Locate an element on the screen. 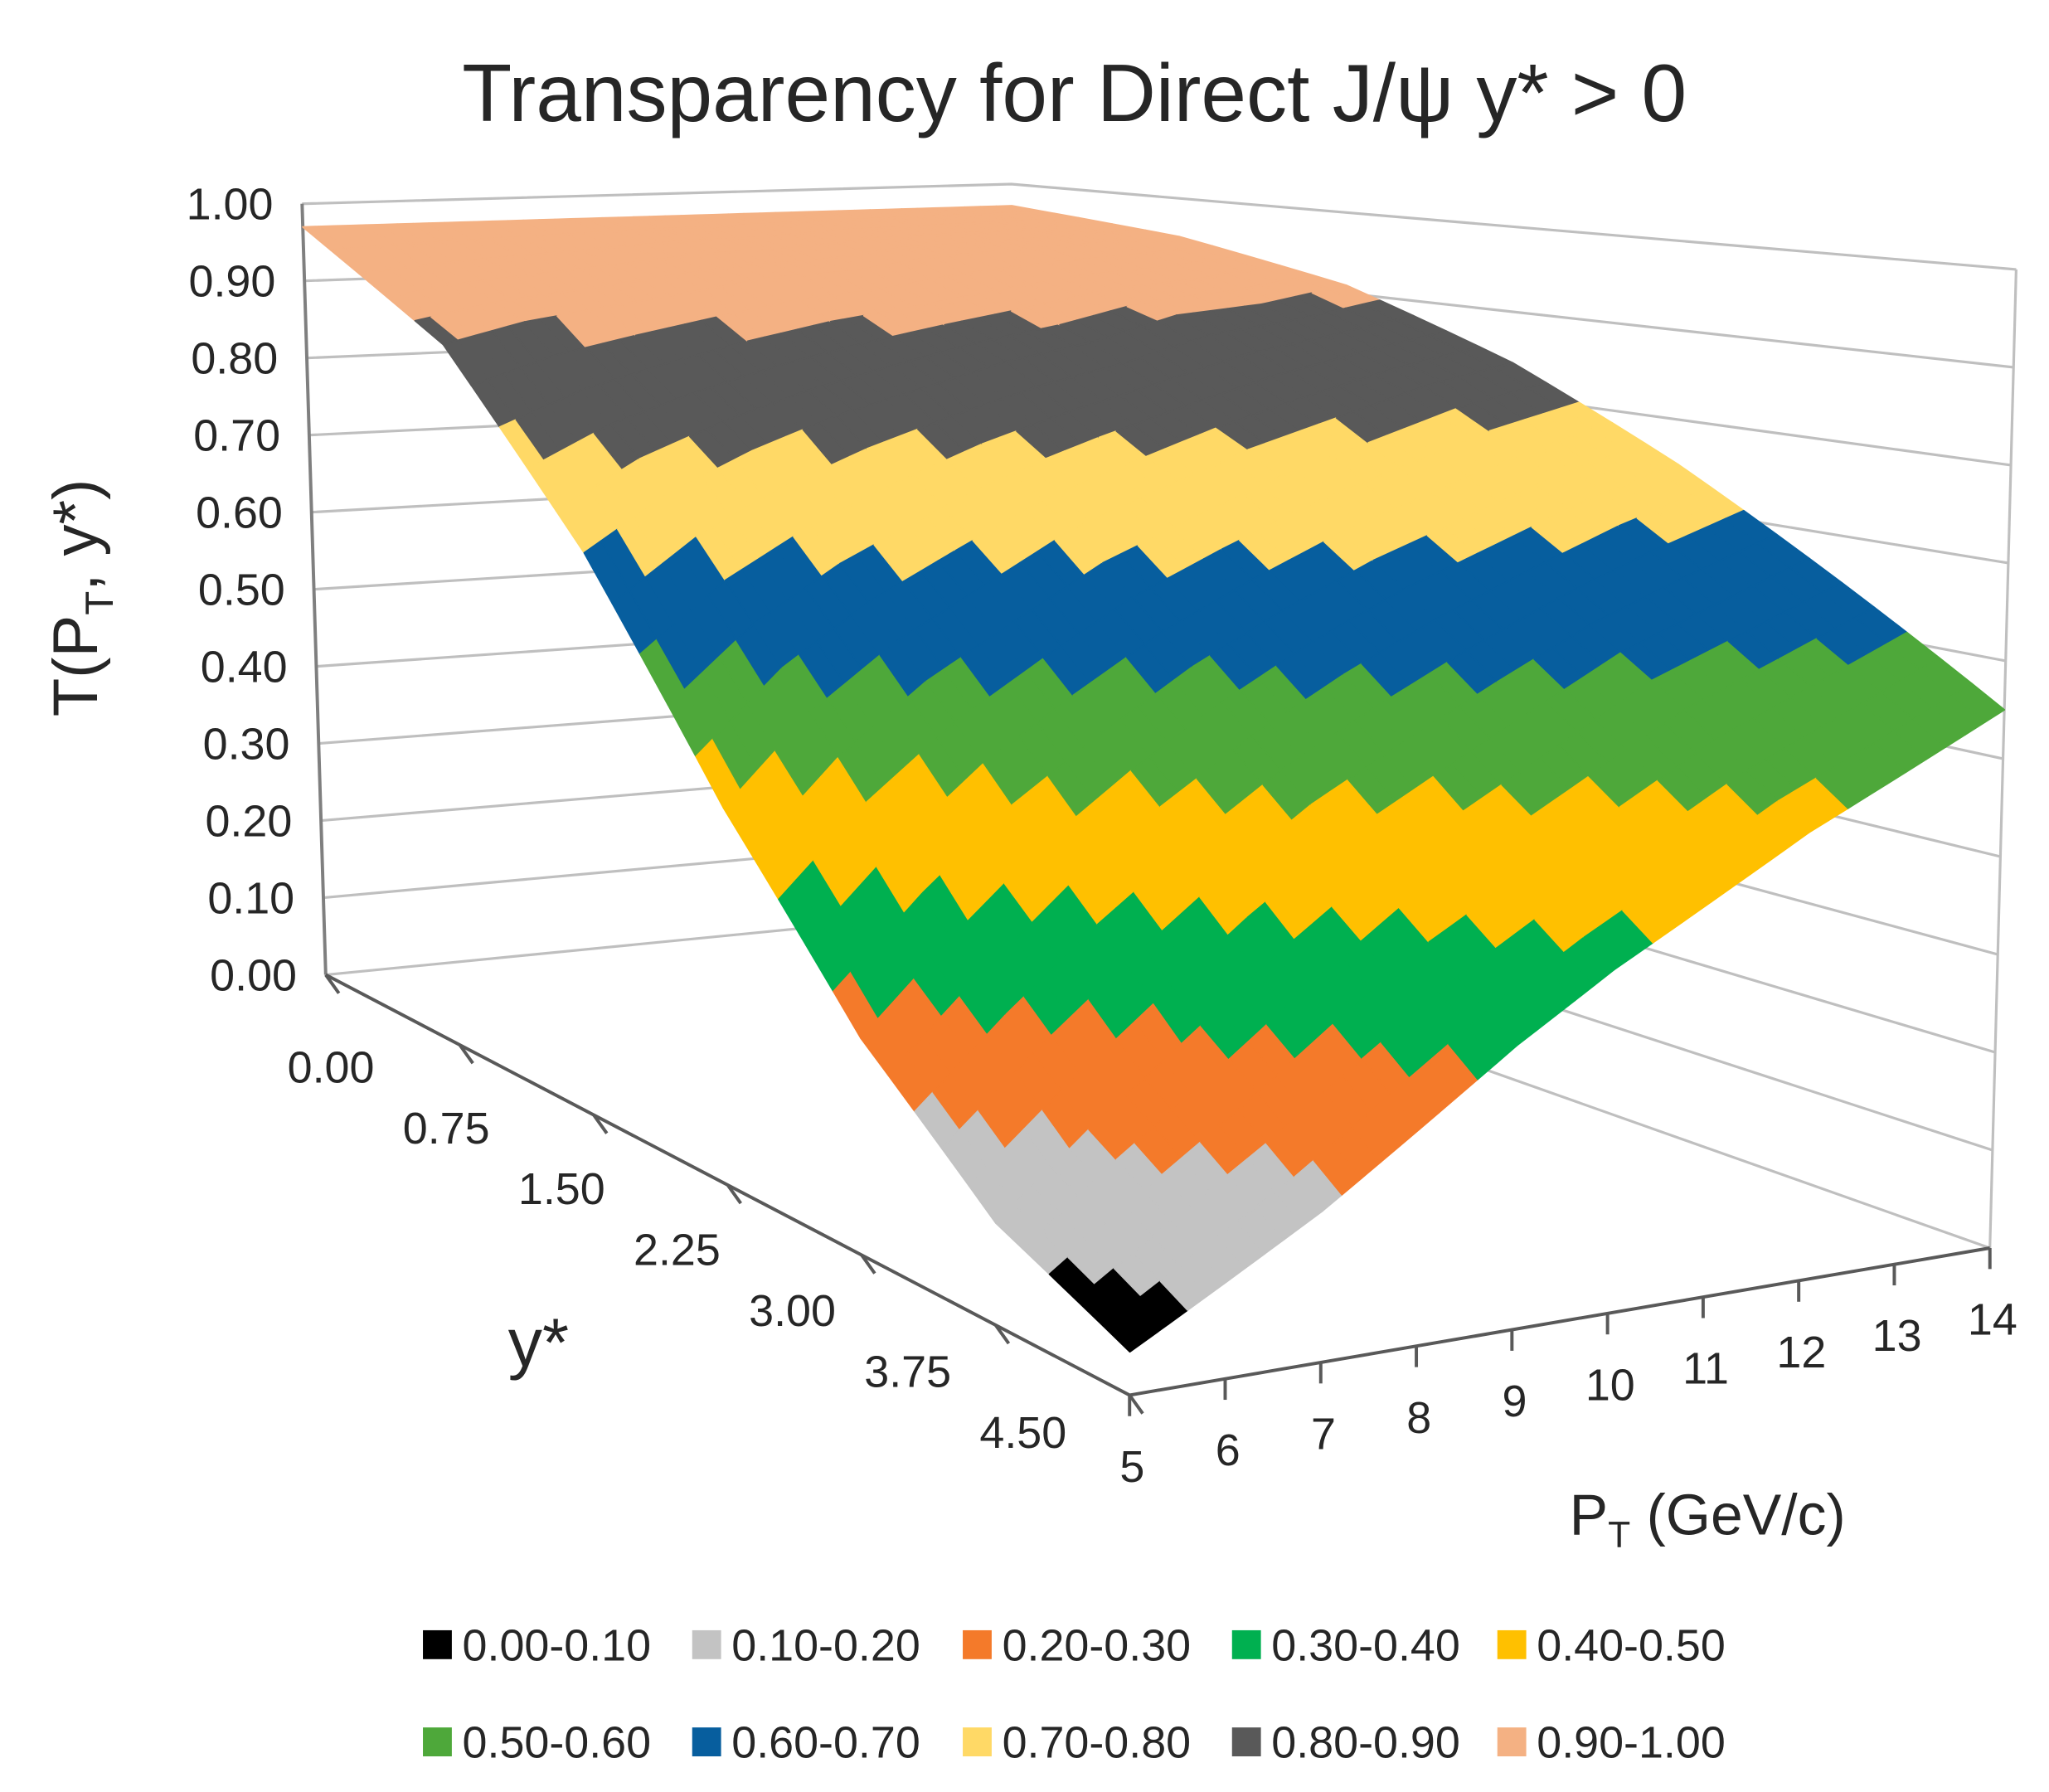 The height and width of the screenshot is (1792, 2049). legend-label: 0.60-0.70 is located at coordinates (825, 1743).